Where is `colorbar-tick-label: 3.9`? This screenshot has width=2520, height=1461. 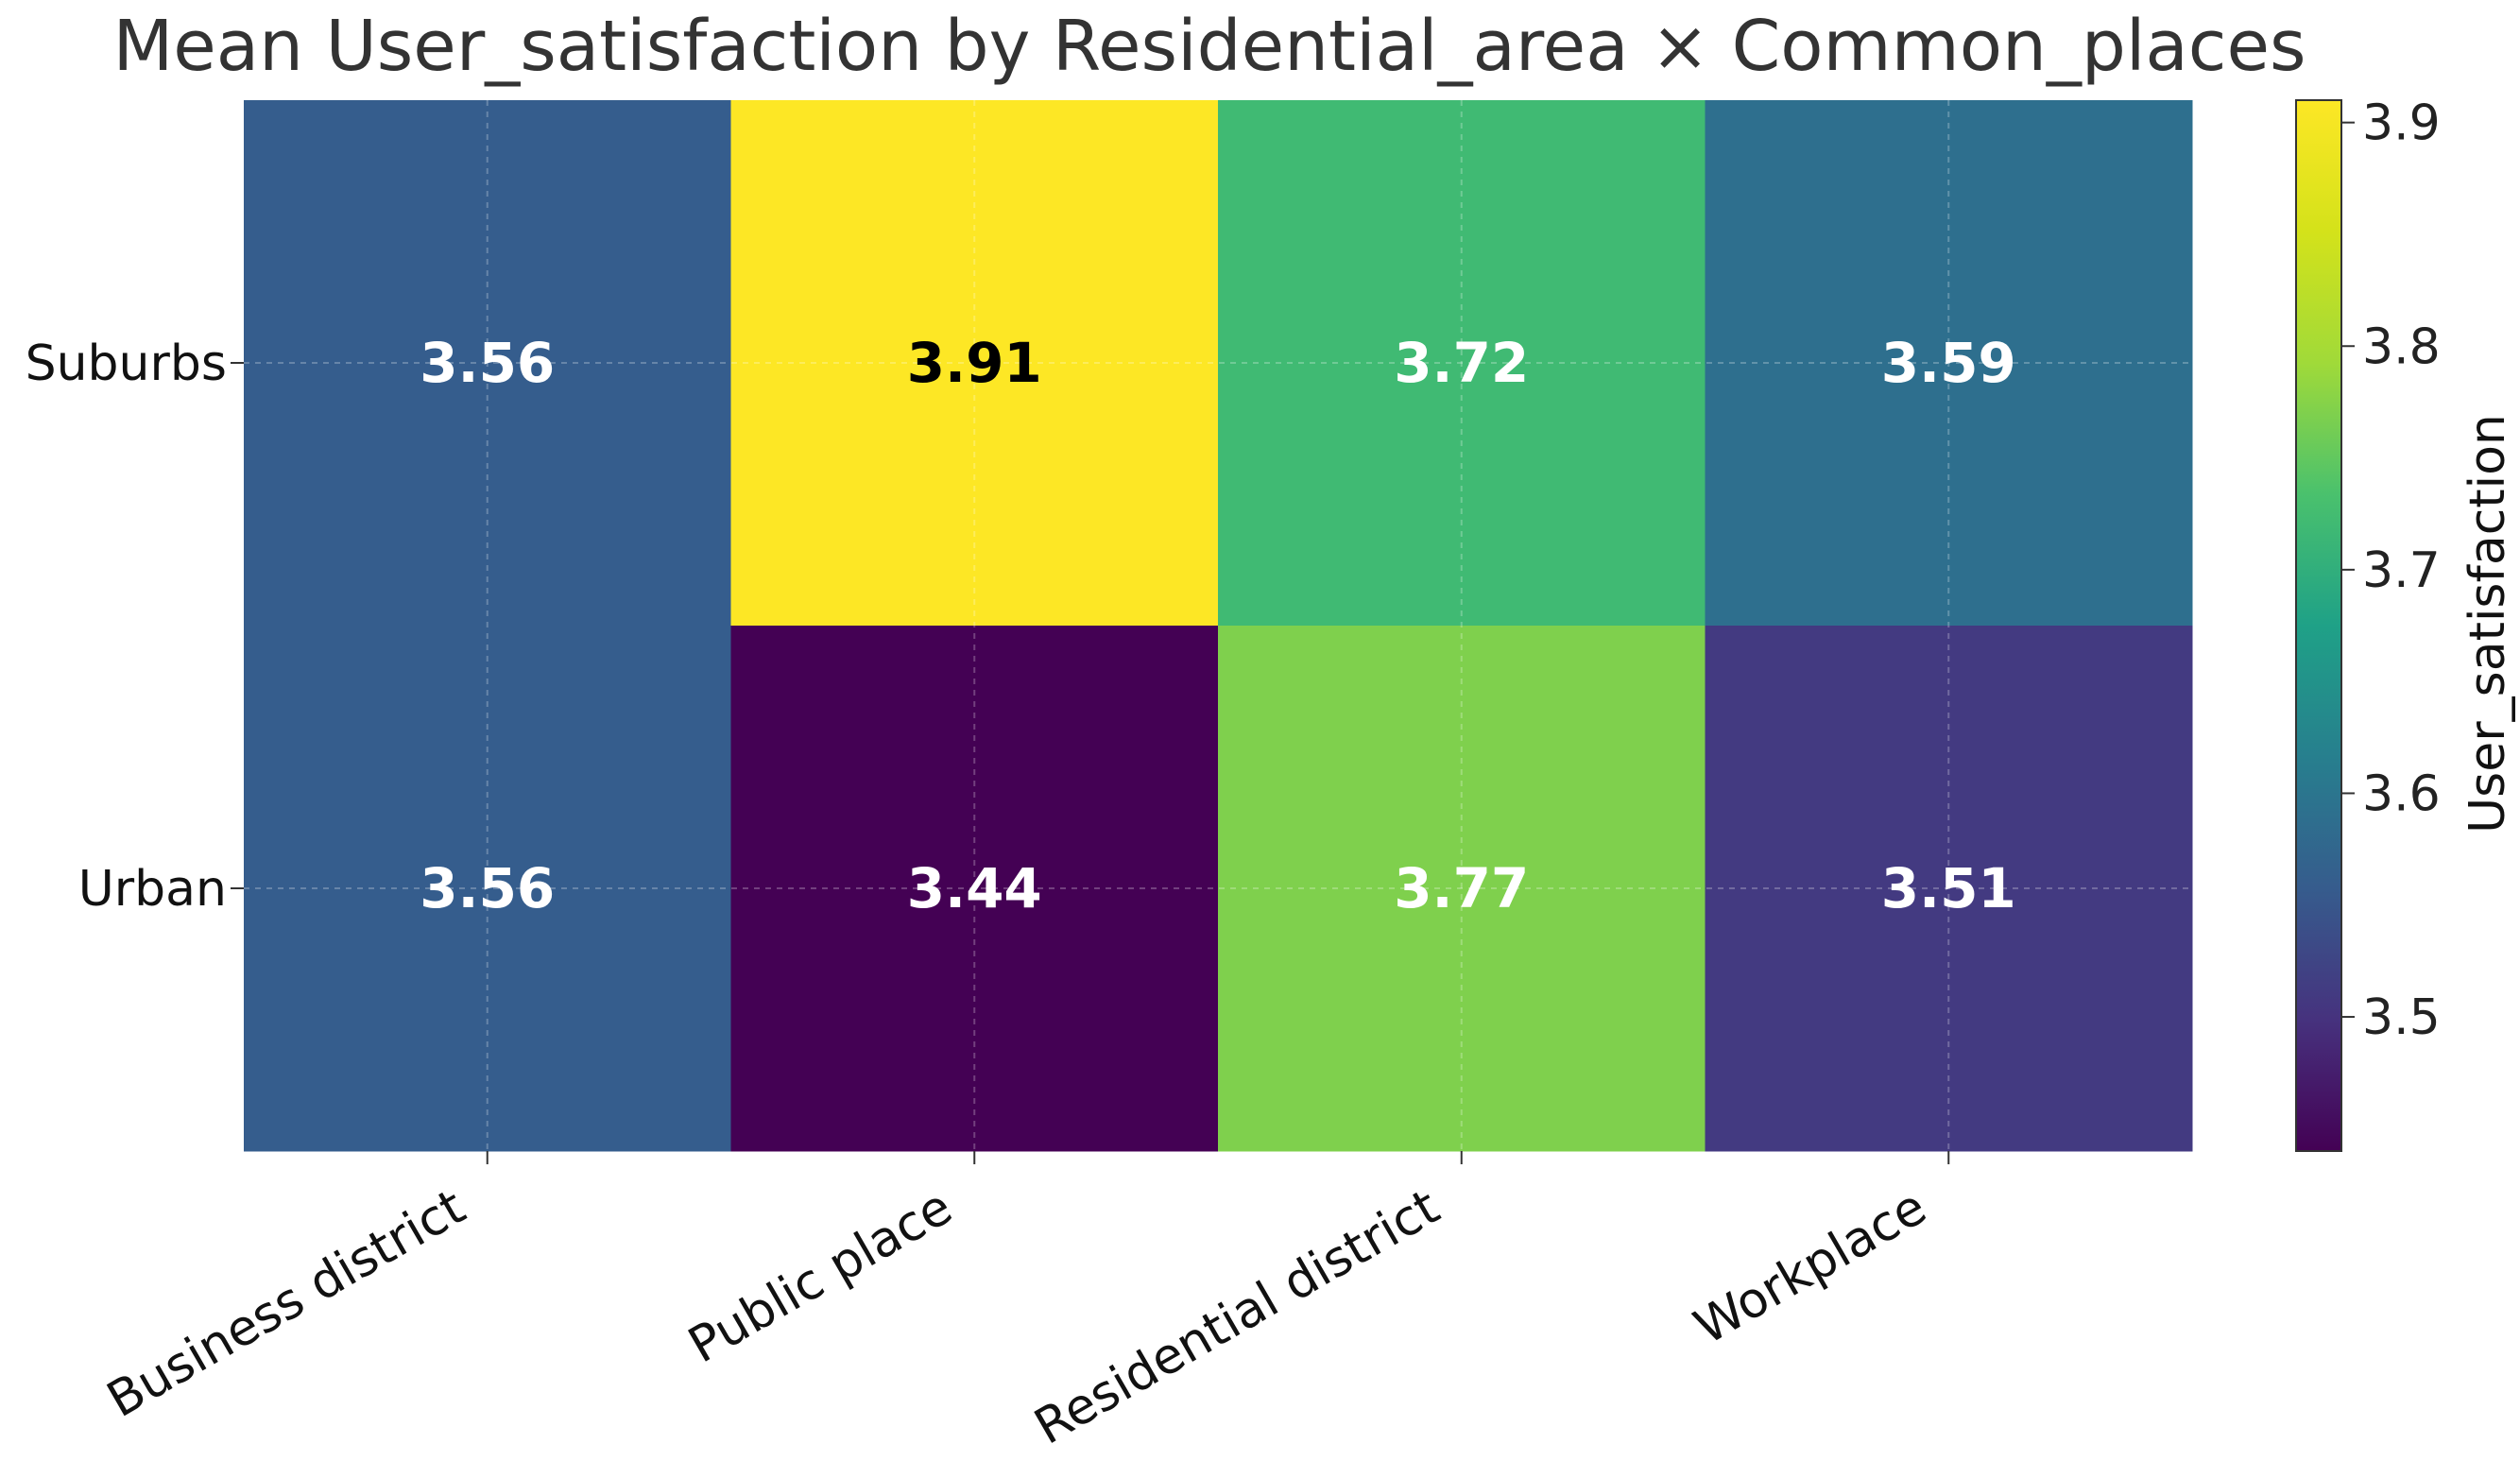
colorbar-tick-label: 3.9 is located at coordinates (2401, 124).